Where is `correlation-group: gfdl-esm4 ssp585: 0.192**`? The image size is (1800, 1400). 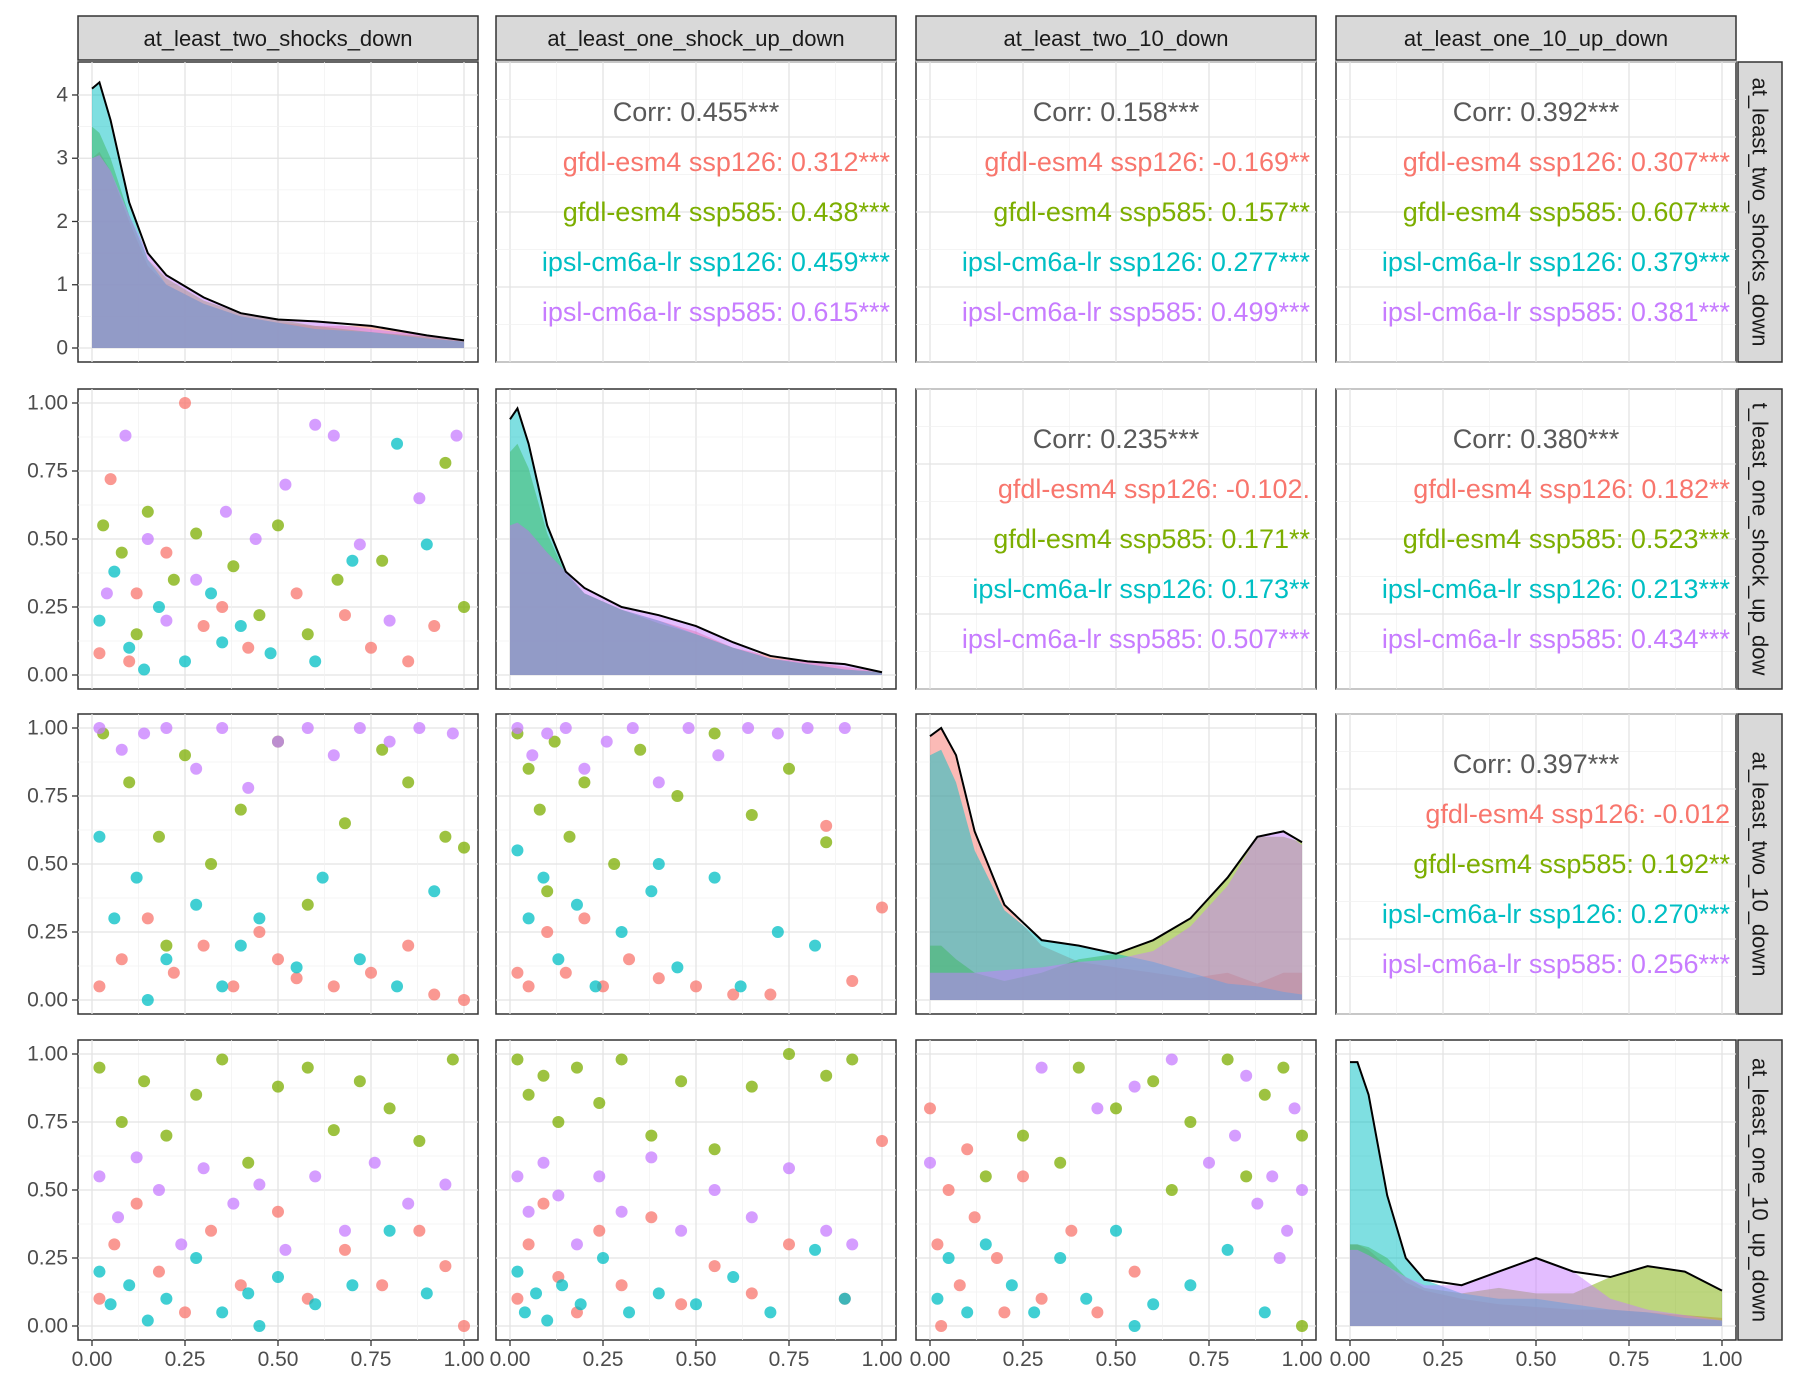 correlation-group: gfdl-esm4 ssp585: 0.192** is located at coordinates (1571, 864).